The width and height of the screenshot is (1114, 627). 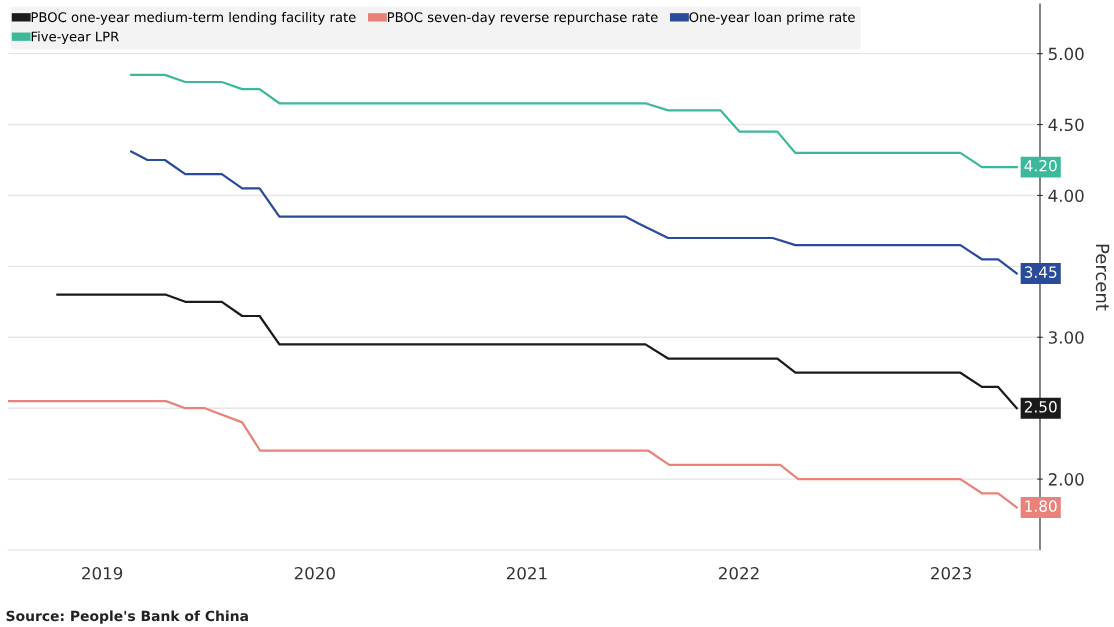 I want to click on data-label: 1.80, so click(x=1041, y=506).